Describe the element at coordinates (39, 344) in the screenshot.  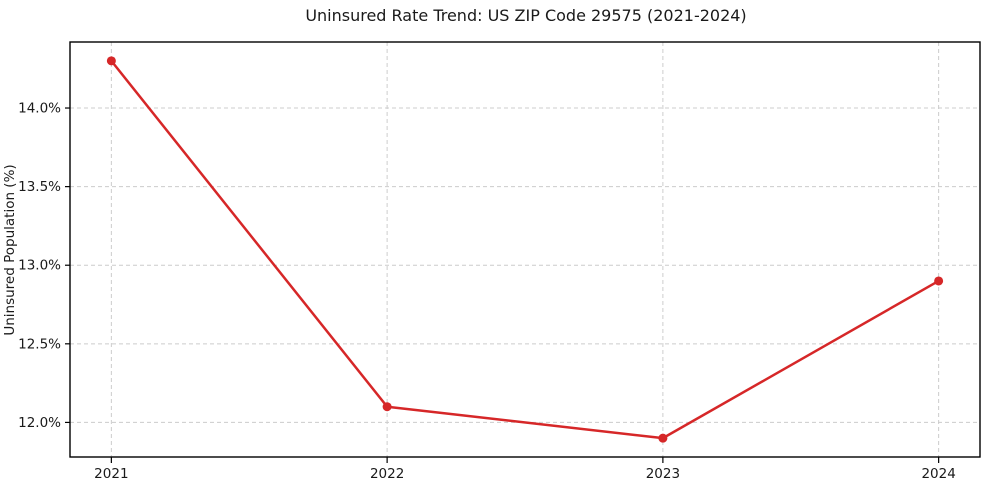
I see `y-tick-label: 12.5%` at that location.